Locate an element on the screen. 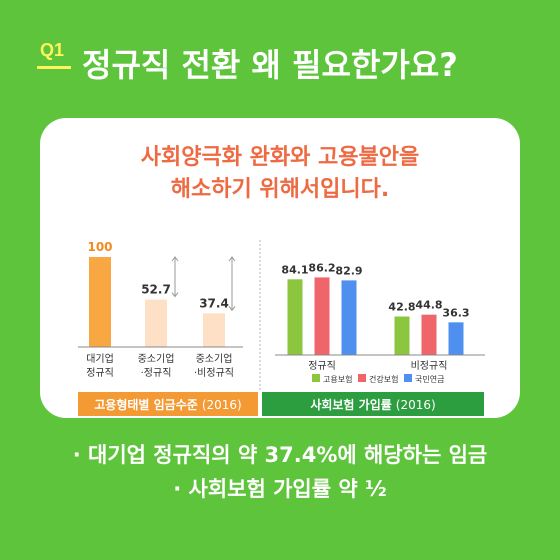 The image size is (560, 560). insurance-category-label: 정규직 is located at coordinates (322, 366).